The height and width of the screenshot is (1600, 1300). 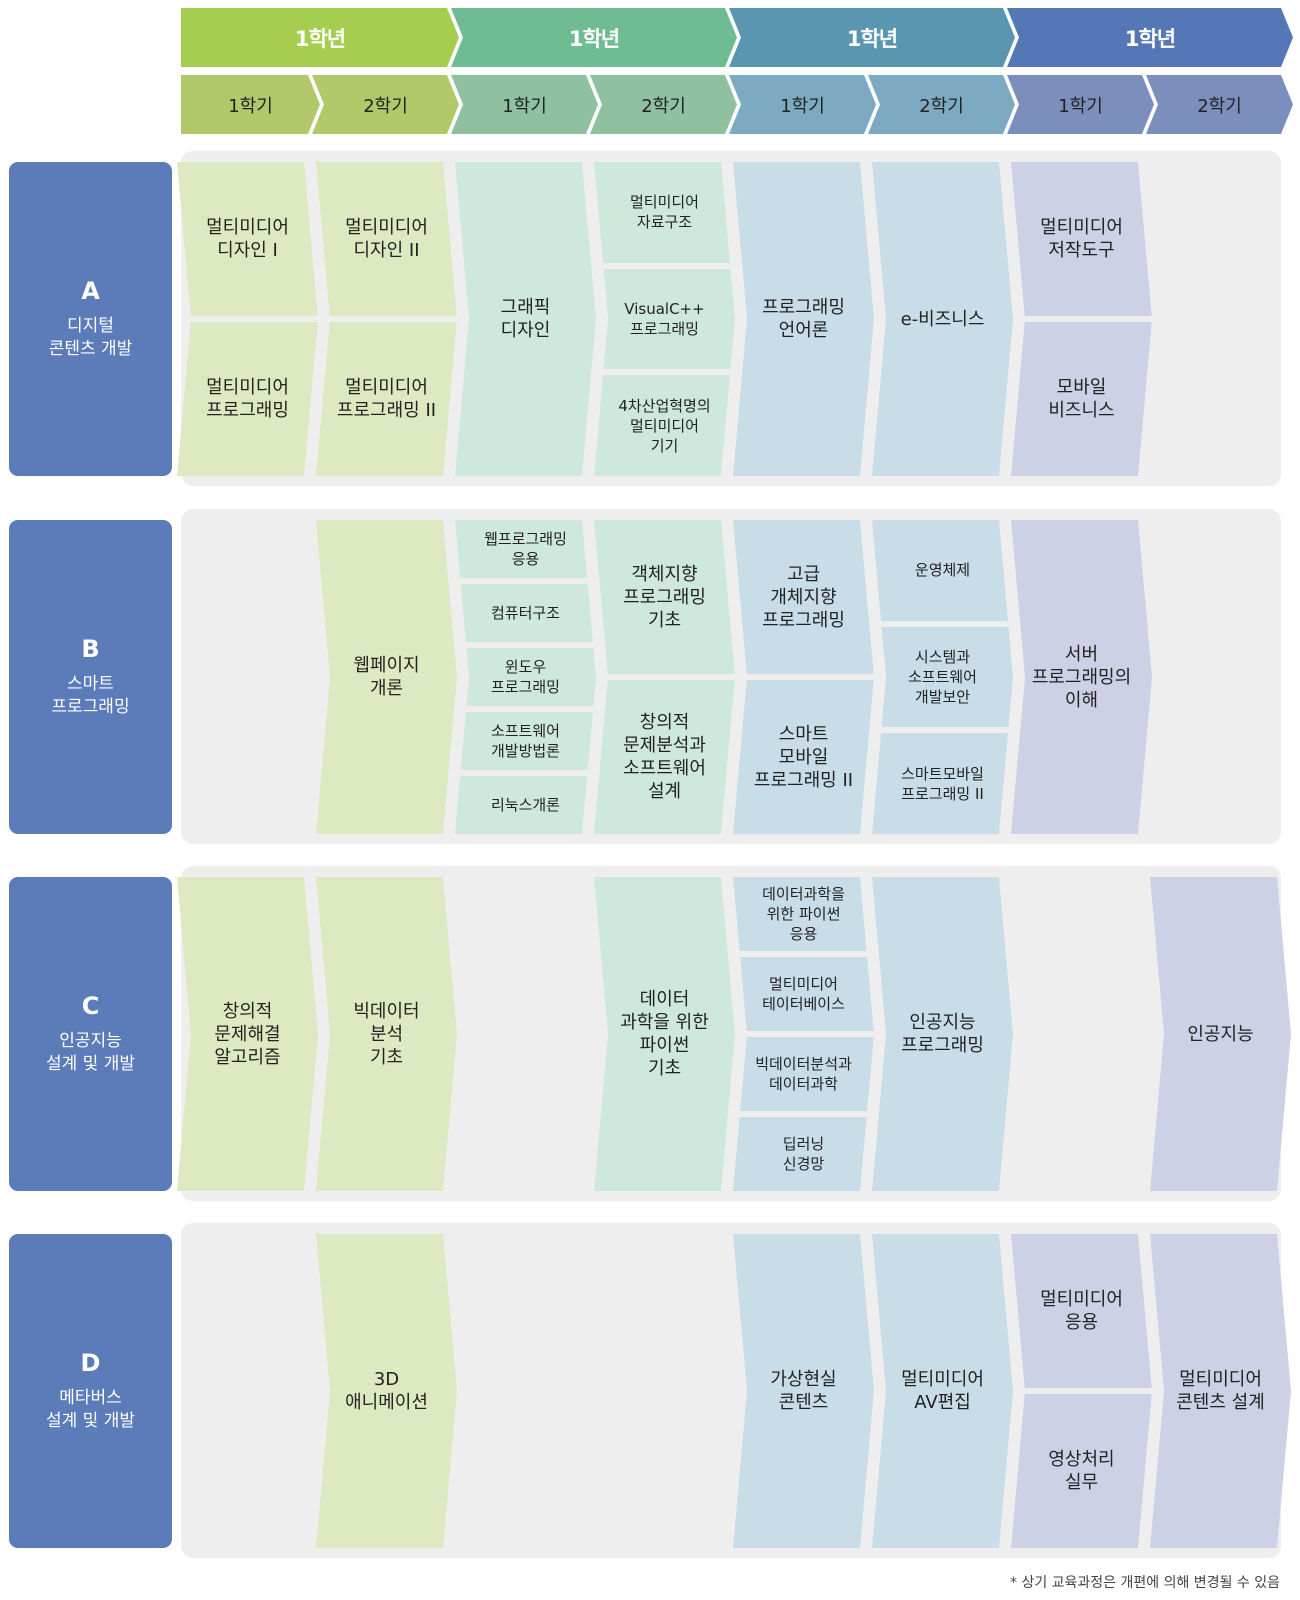 What do you see at coordinates (90, 1363) in the screenshot?
I see `section-letter: D` at bounding box center [90, 1363].